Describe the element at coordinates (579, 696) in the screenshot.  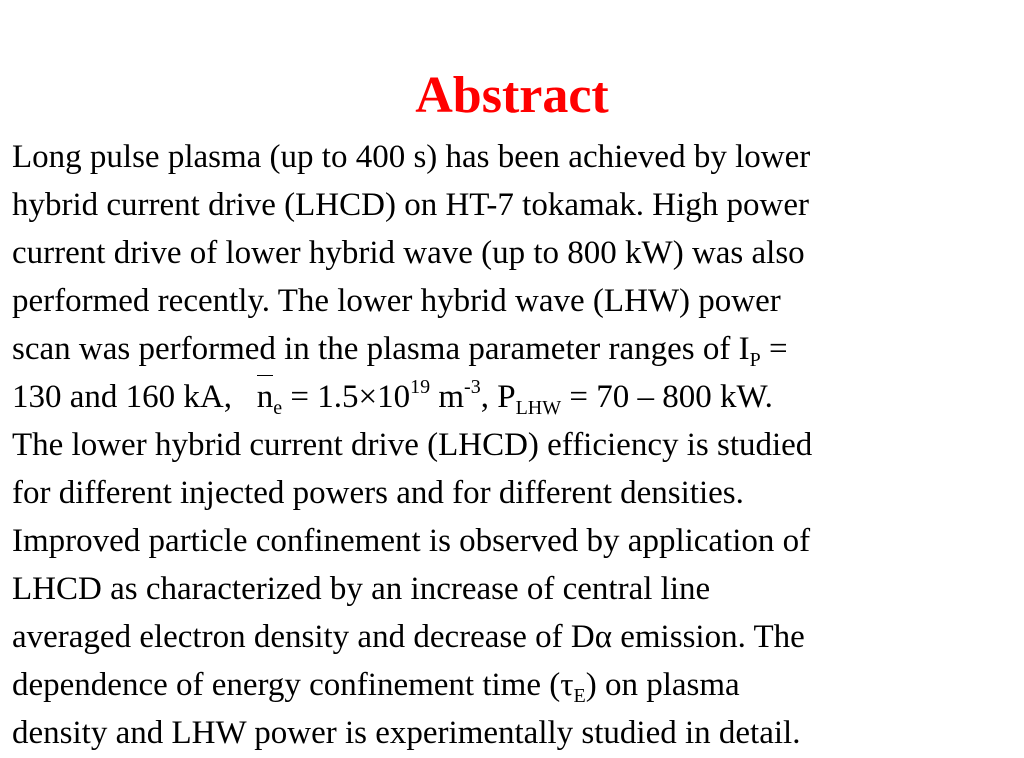
I see `subscript: E` at that location.